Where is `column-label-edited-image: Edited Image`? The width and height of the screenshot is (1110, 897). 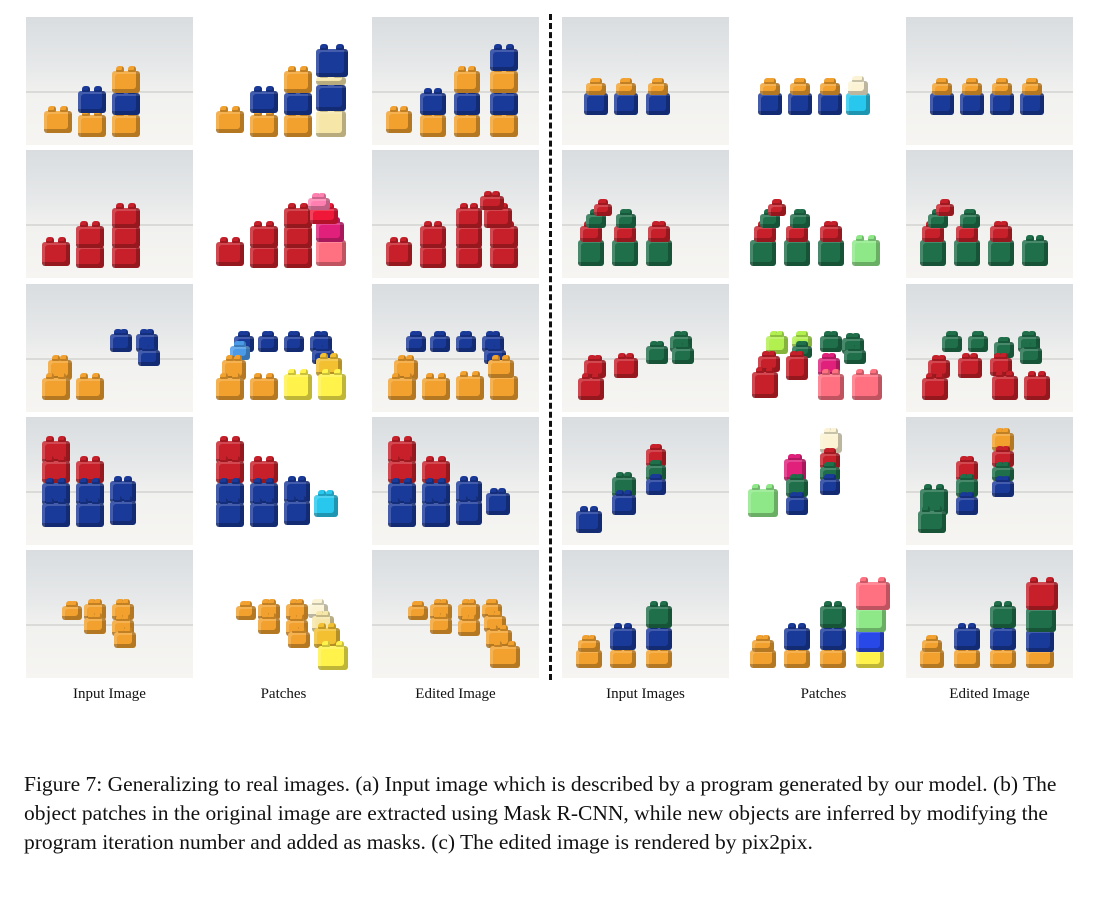 column-label-edited-image: Edited Image is located at coordinates (455, 694).